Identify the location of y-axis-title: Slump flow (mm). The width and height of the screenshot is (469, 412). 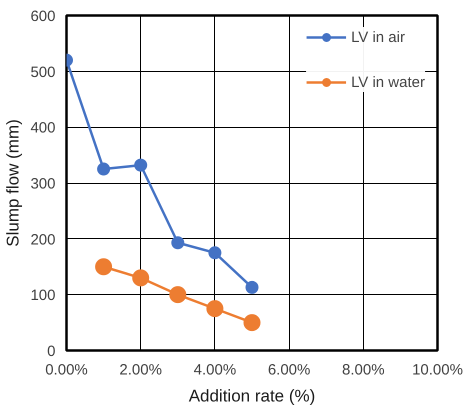
(12, 183).